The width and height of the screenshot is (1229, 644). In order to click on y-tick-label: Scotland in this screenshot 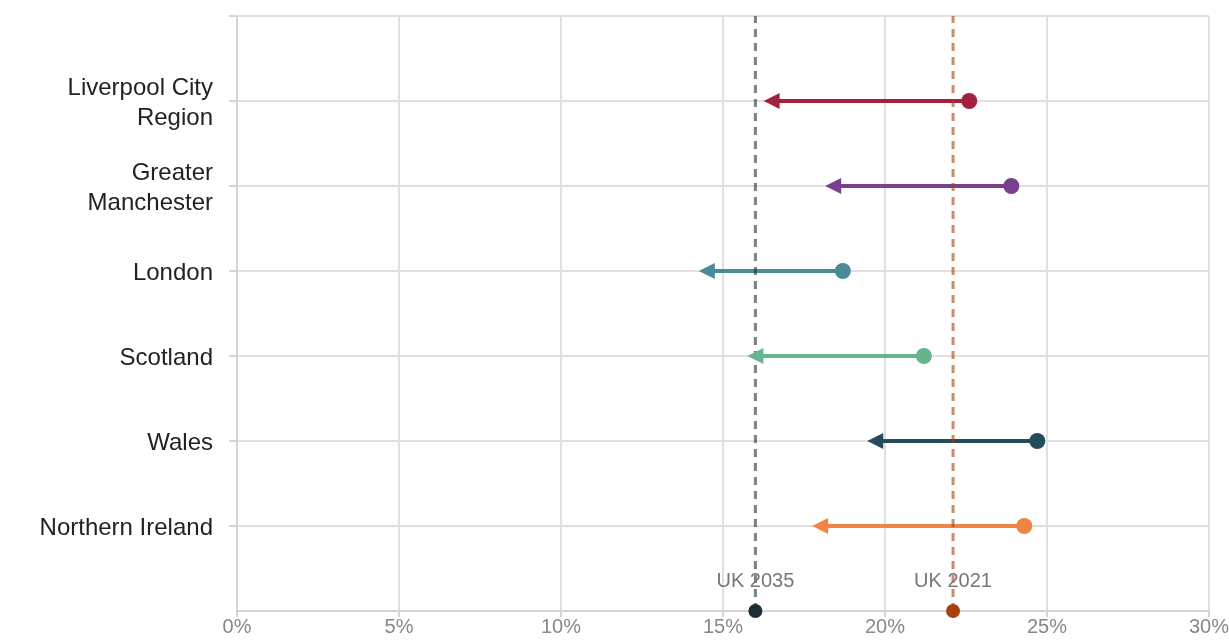, I will do `click(166, 356)`.